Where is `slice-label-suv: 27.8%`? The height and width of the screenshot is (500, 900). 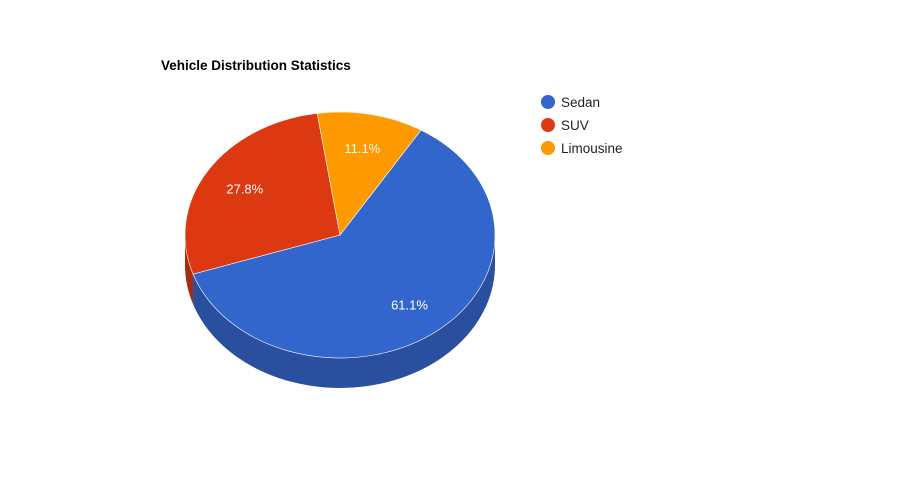
slice-label-suv: 27.8% is located at coordinates (244, 189).